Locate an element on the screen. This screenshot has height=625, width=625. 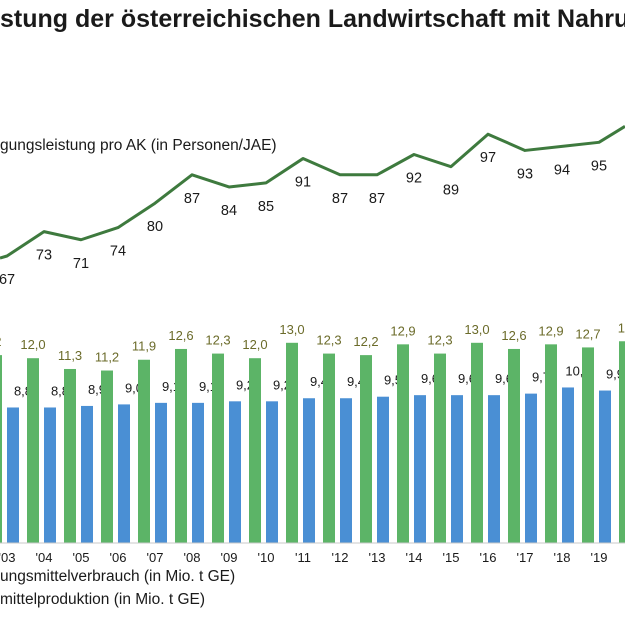
line-point-label: 85 is located at coordinates (266, 207).